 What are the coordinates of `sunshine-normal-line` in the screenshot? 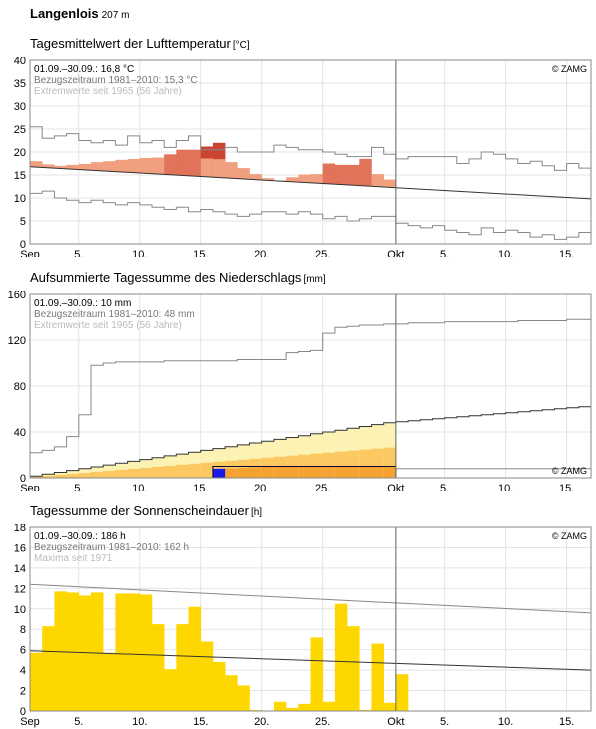 It's located at (310, 660).